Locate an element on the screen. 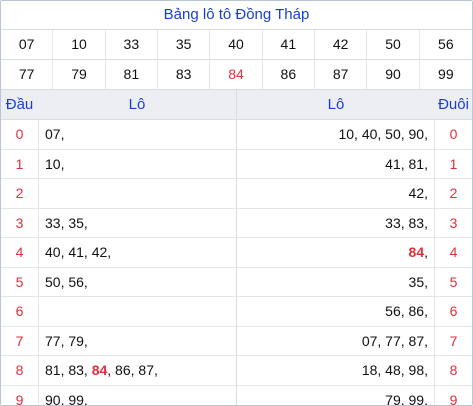 The width and height of the screenshot is (473, 406). lo-text: 50, 56, is located at coordinates (66, 281).